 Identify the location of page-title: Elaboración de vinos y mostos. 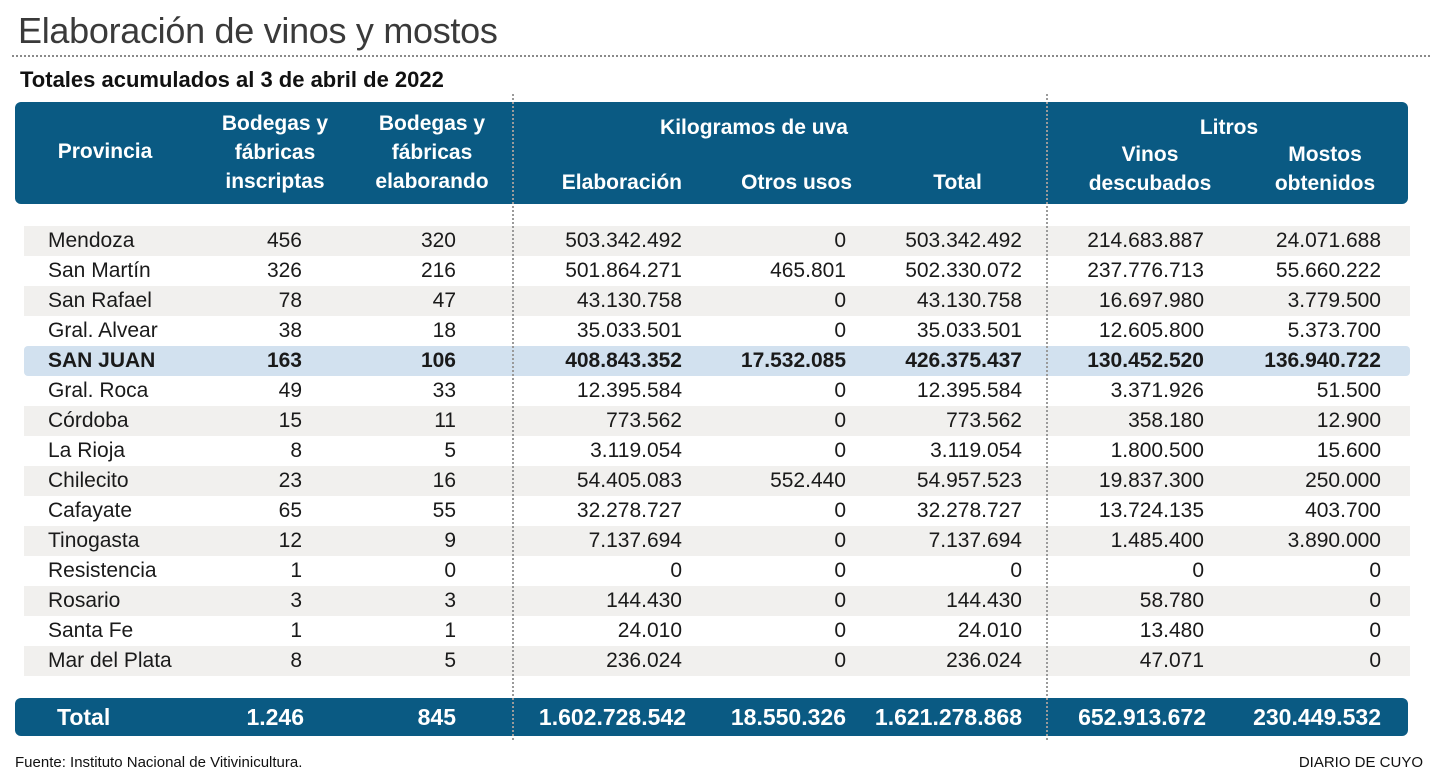
(258, 30).